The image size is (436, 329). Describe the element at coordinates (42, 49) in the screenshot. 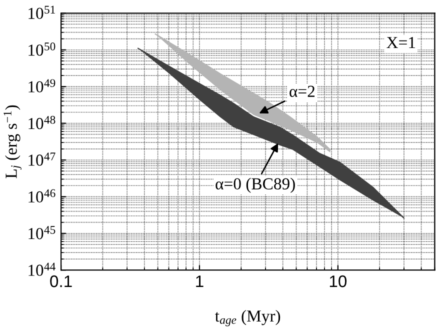

I see `y-tick-label: 10$^{50}$` at that location.